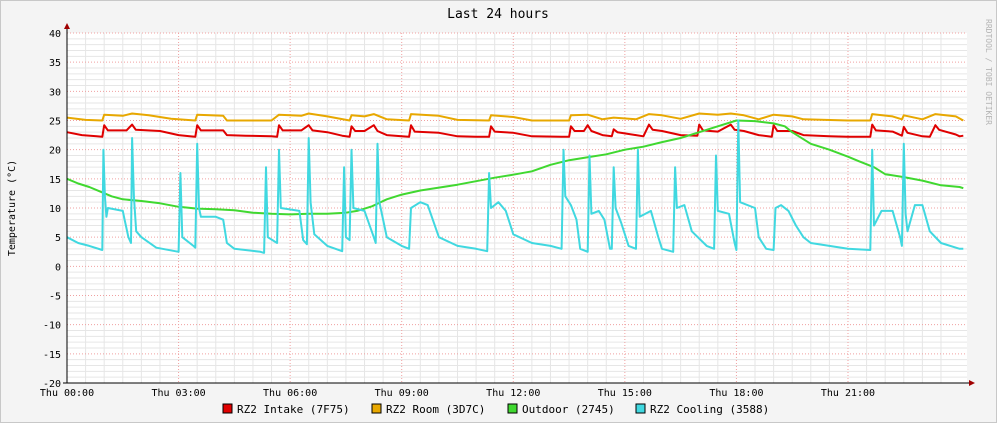 The width and height of the screenshot is (997, 423). I want to click on x-axis-arrow, so click(972, 383).